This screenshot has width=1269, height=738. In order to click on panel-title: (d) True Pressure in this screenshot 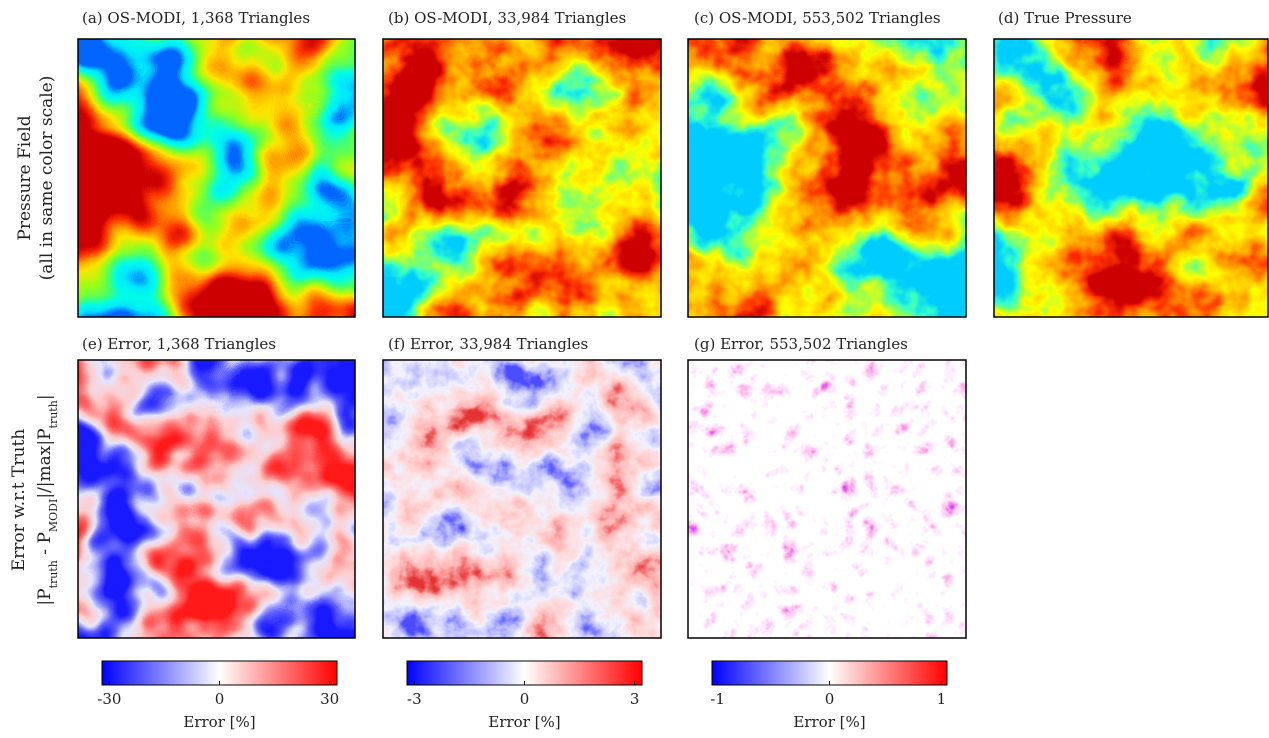, I will do `click(1065, 18)`.